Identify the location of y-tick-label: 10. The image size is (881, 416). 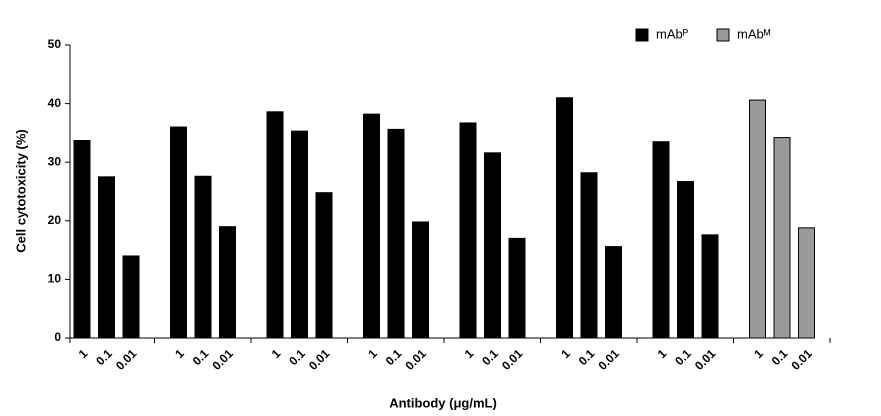
(55, 279).